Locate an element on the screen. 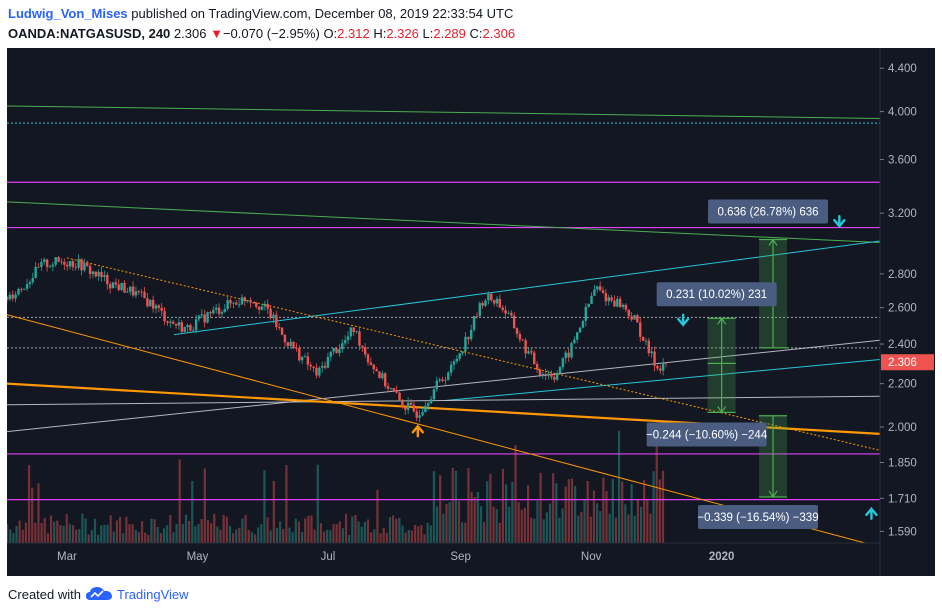  y-tick-label: 4.000 is located at coordinates (902, 113).